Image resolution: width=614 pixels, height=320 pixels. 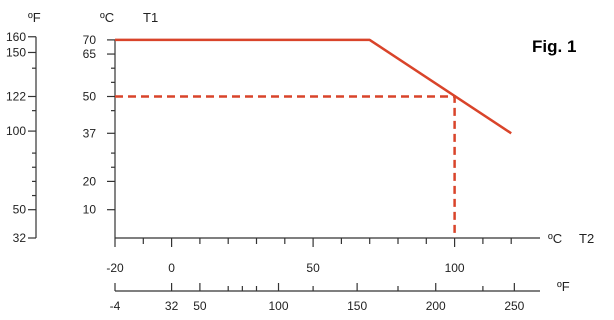 What do you see at coordinates (436, 306) in the screenshot?
I see `x-f-tick-label: 200` at bounding box center [436, 306].